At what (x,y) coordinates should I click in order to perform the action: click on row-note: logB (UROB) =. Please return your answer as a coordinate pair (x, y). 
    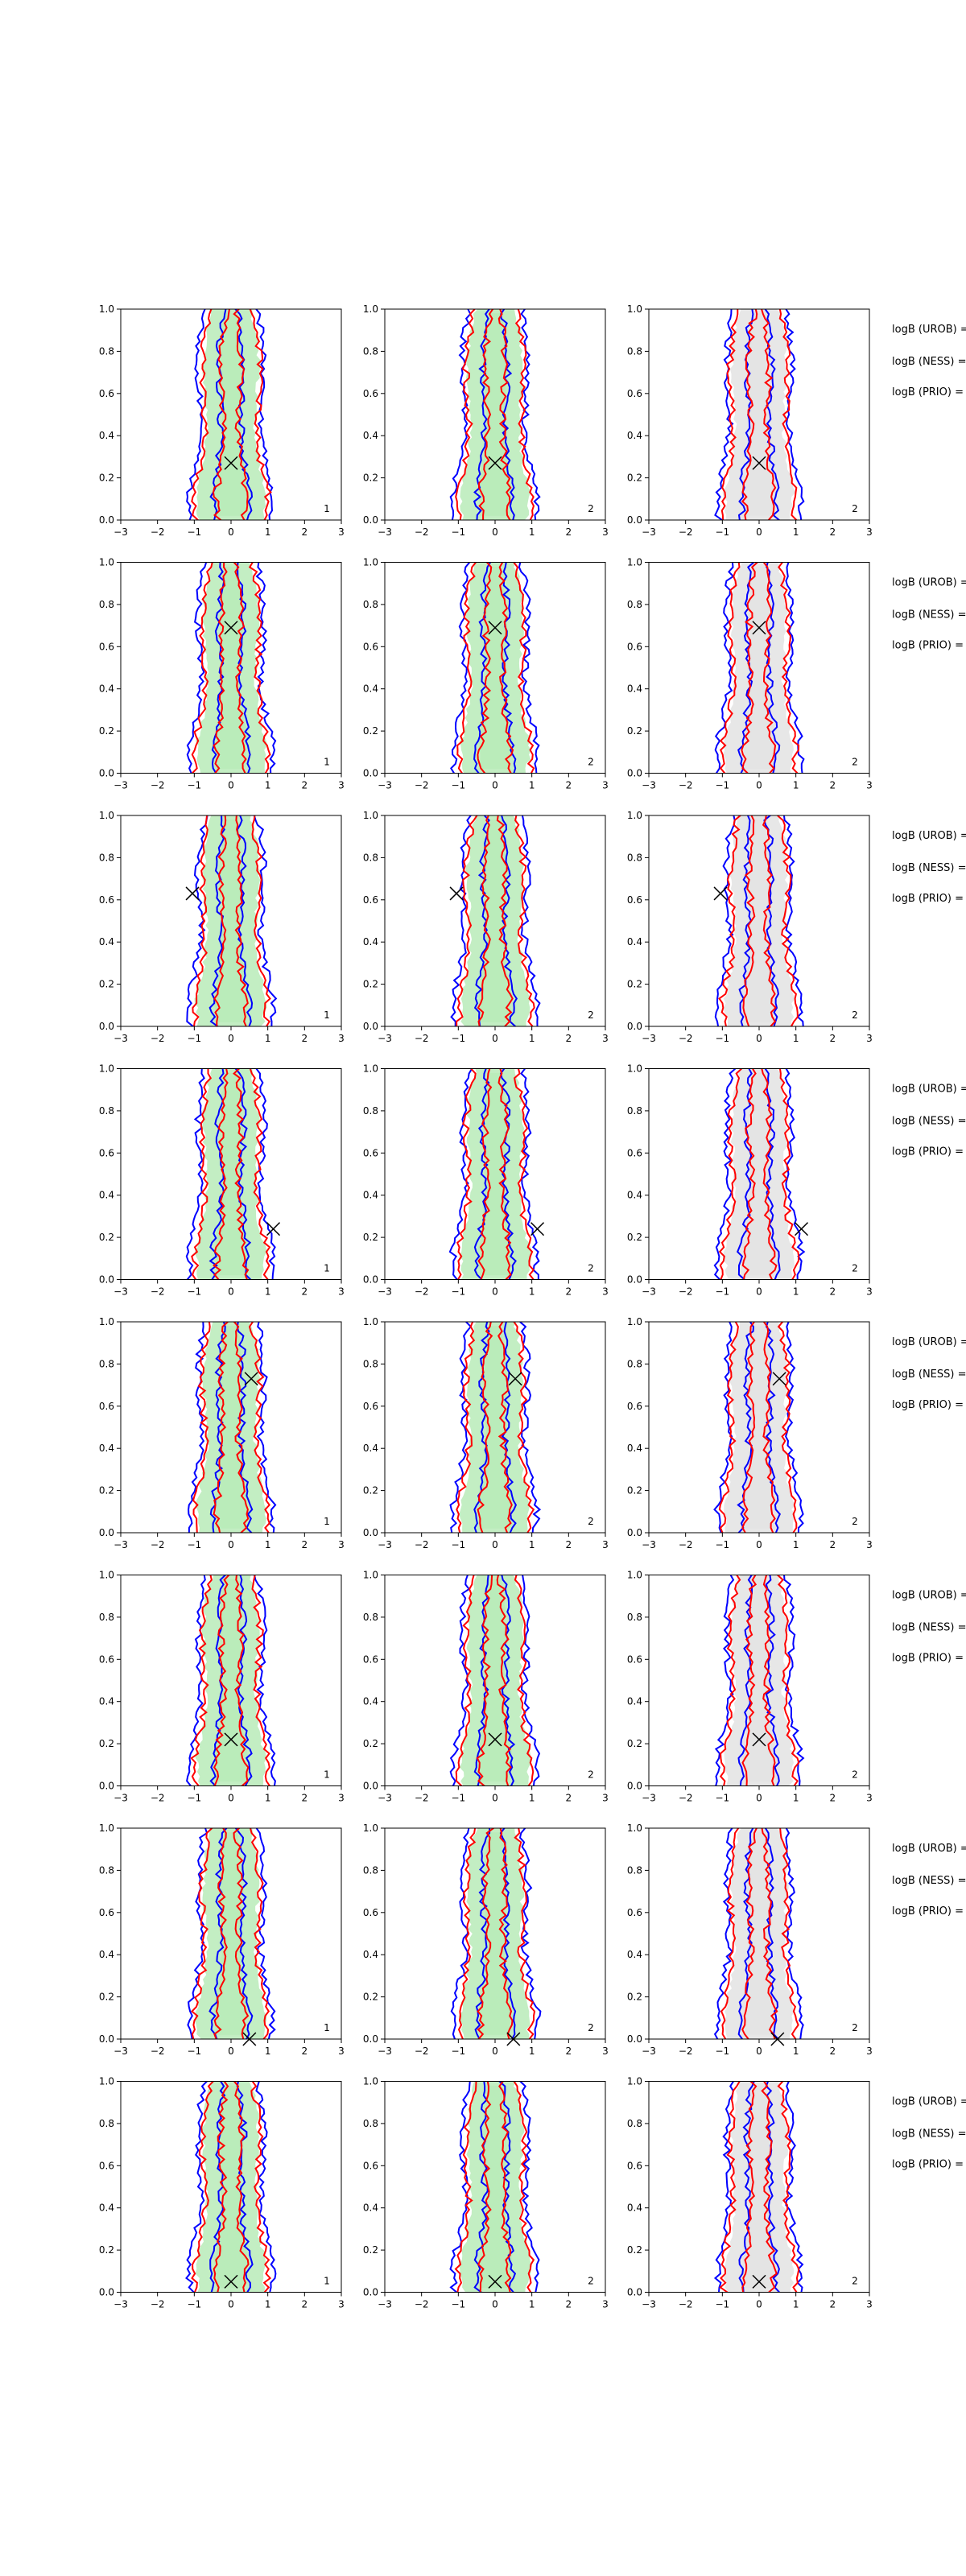
    Looking at the image, I should click on (929, 836).